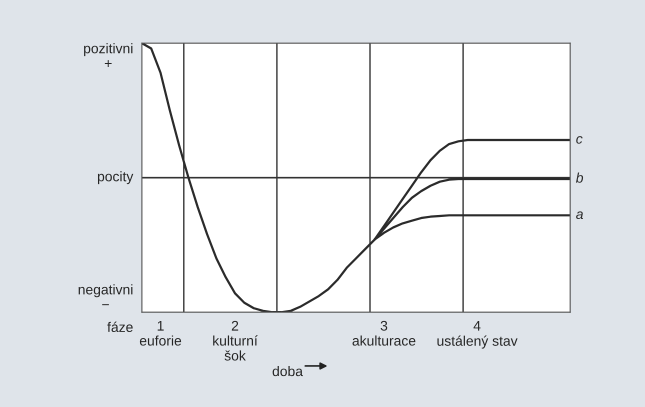 This screenshot has width=645, height=407. What do you see at coordinates (287, 371) in the screenshot?
I see `x-axis-title: doba` at bounding box center [287, 371].